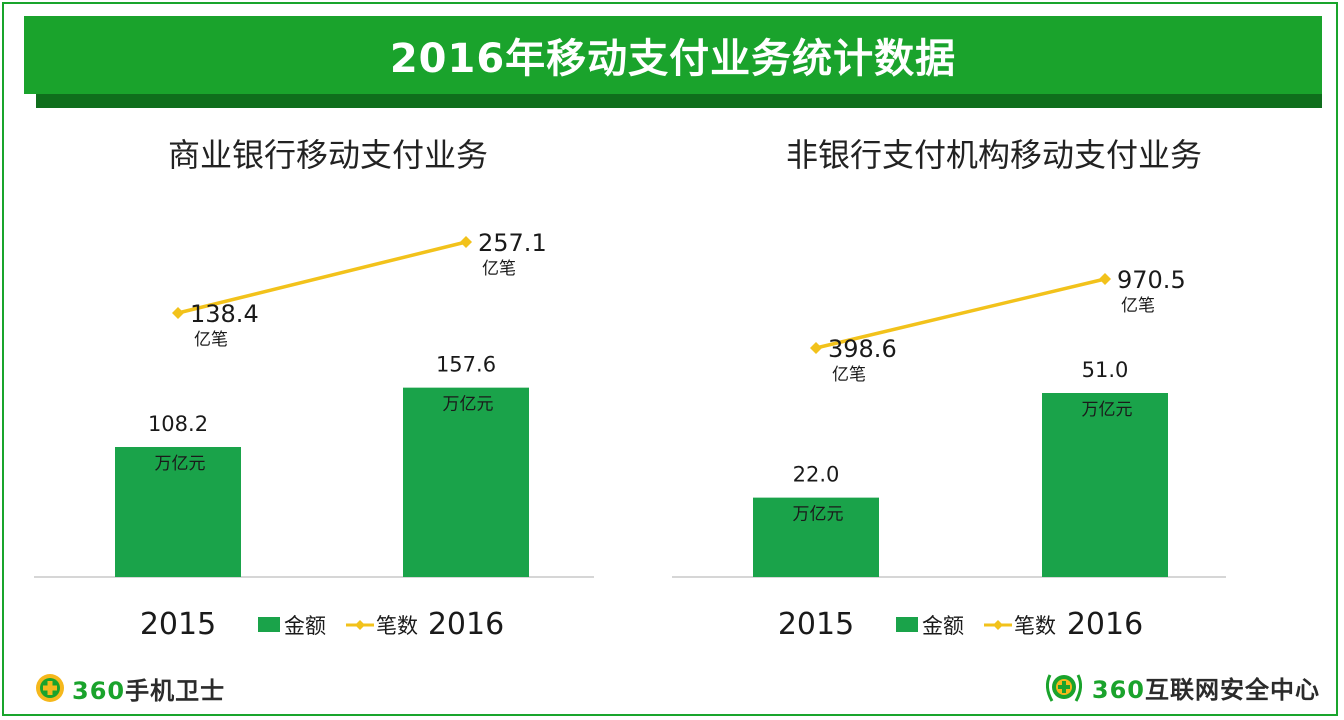 The width and height of the screenshot is (1344, 720). What do you see at coordinates (175, 690) in the screenshot?
I see `logo-left-label: 手机卫士` at bounding box center [175, 690].